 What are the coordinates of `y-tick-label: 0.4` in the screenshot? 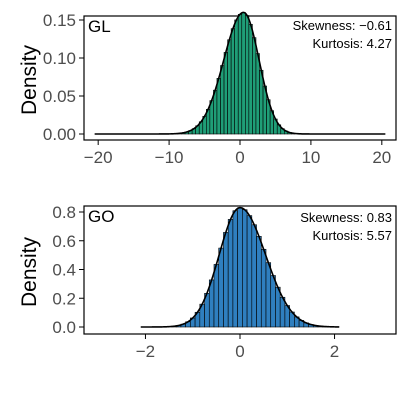 It's located at (64, 270).